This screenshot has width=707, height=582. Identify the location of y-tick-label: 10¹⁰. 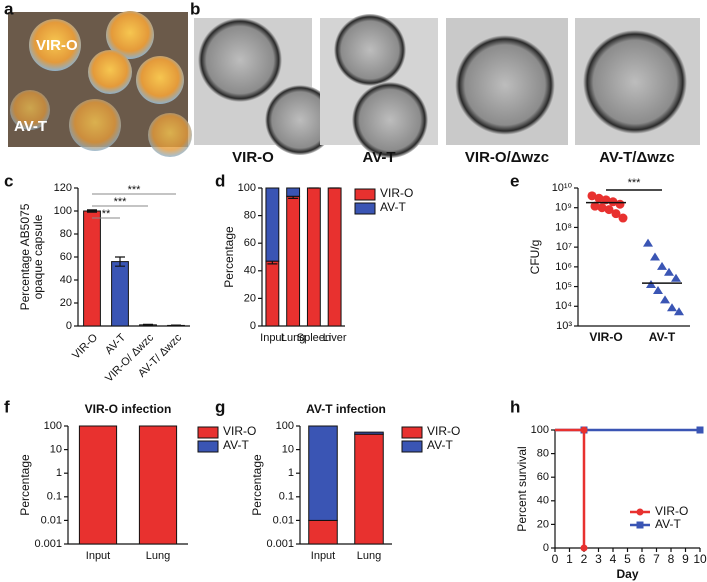
(562, 188).